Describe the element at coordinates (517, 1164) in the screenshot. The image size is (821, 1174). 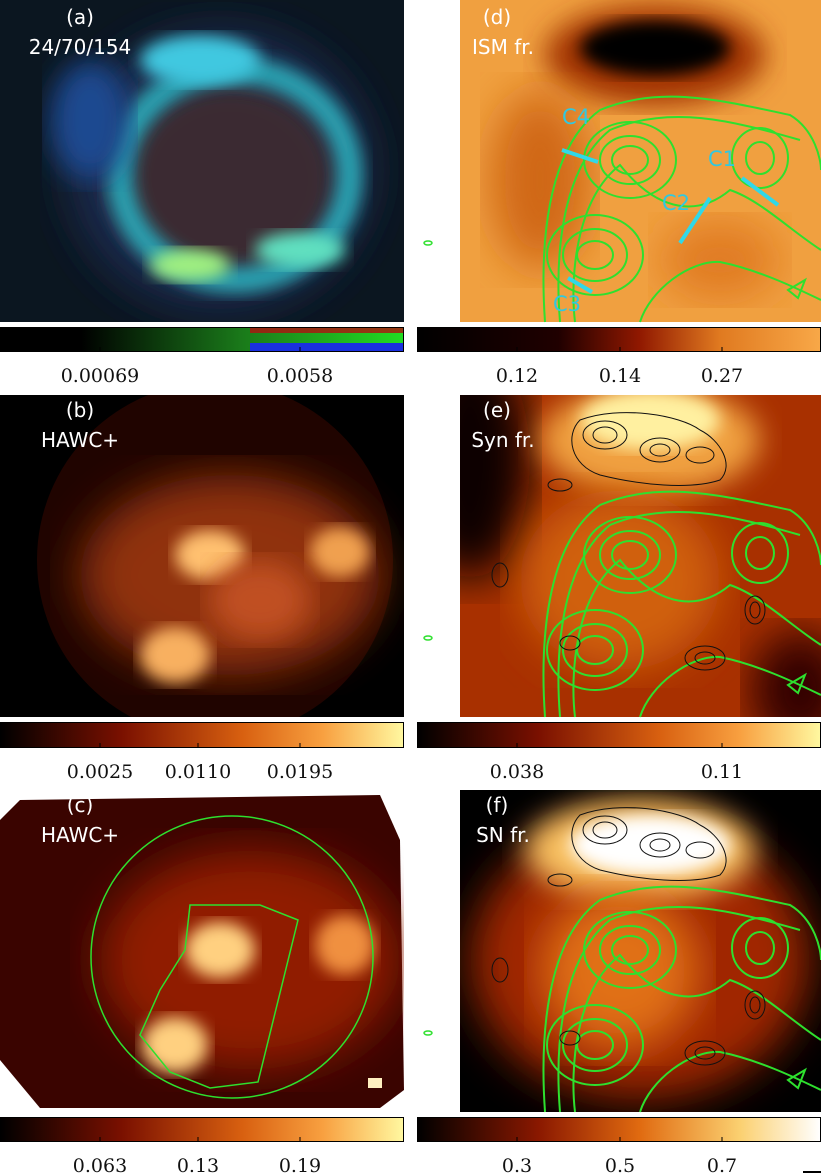
I see `colorbar-tick-label: 0.3` at that location.